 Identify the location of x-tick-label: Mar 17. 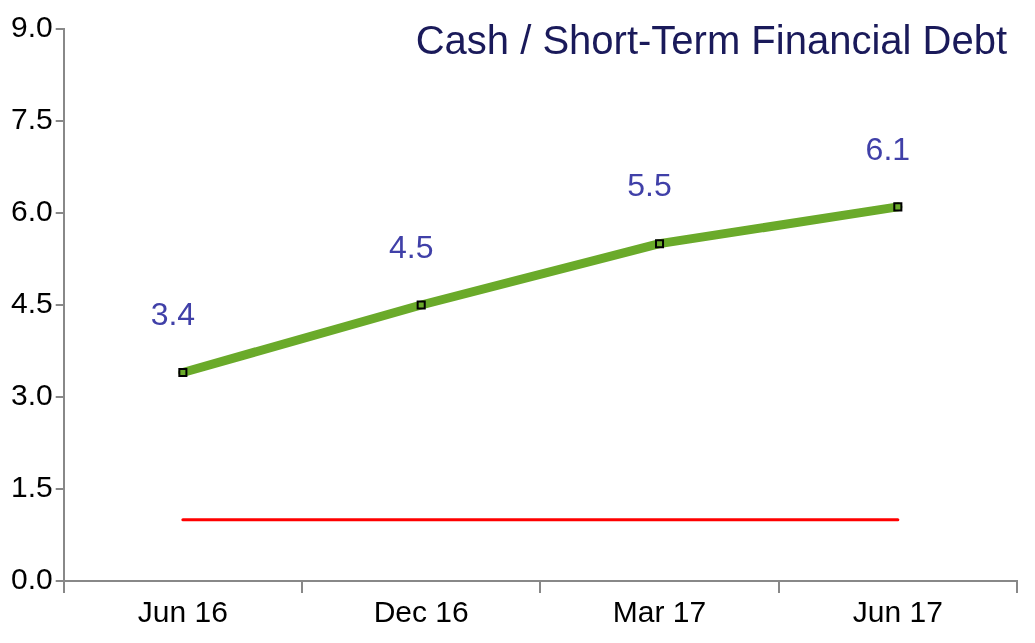
(659, 612).